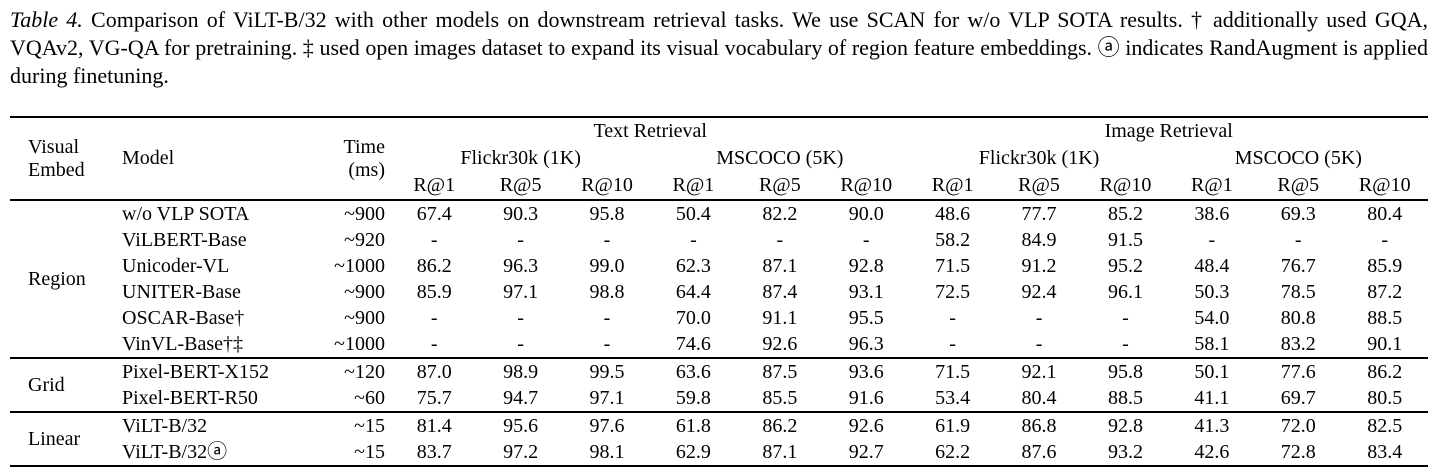 The width and height of the screenshot is (1440, 472). I want to click on metric-value: 75.7, so click(434, 397).